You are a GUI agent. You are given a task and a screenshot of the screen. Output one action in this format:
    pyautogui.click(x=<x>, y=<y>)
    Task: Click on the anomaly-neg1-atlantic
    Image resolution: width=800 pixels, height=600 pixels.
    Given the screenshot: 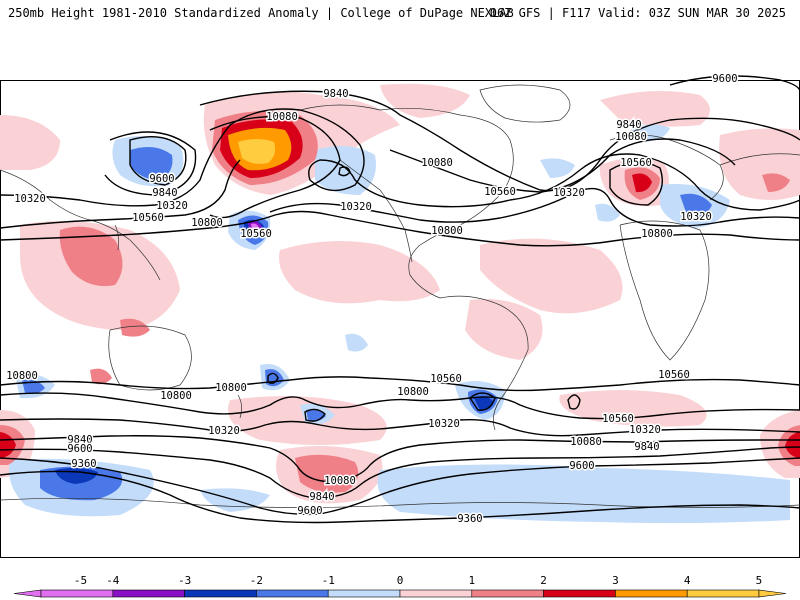 What is the action you would take?
    pyautogui.click(x=607, y=212)
    